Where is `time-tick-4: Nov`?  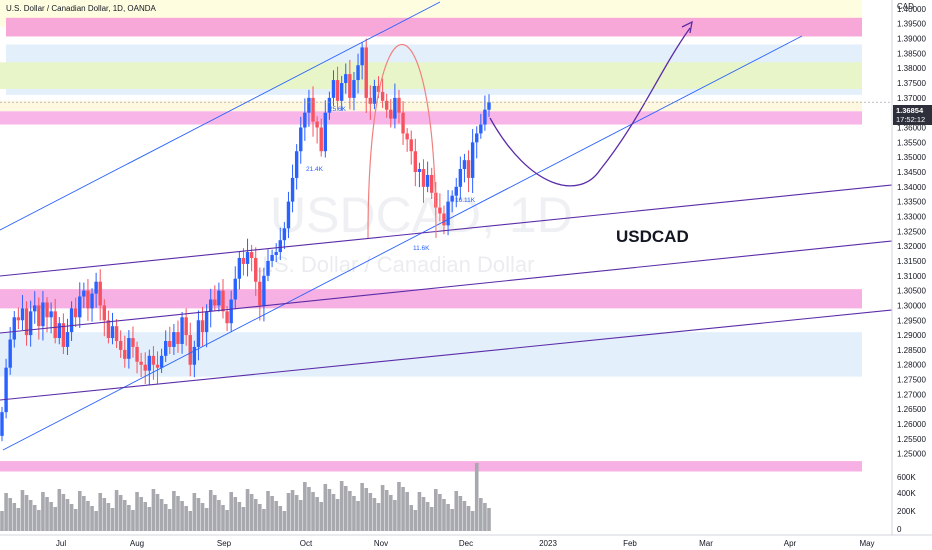
time-tick-4: Nov is located at coordinates (381, 543).